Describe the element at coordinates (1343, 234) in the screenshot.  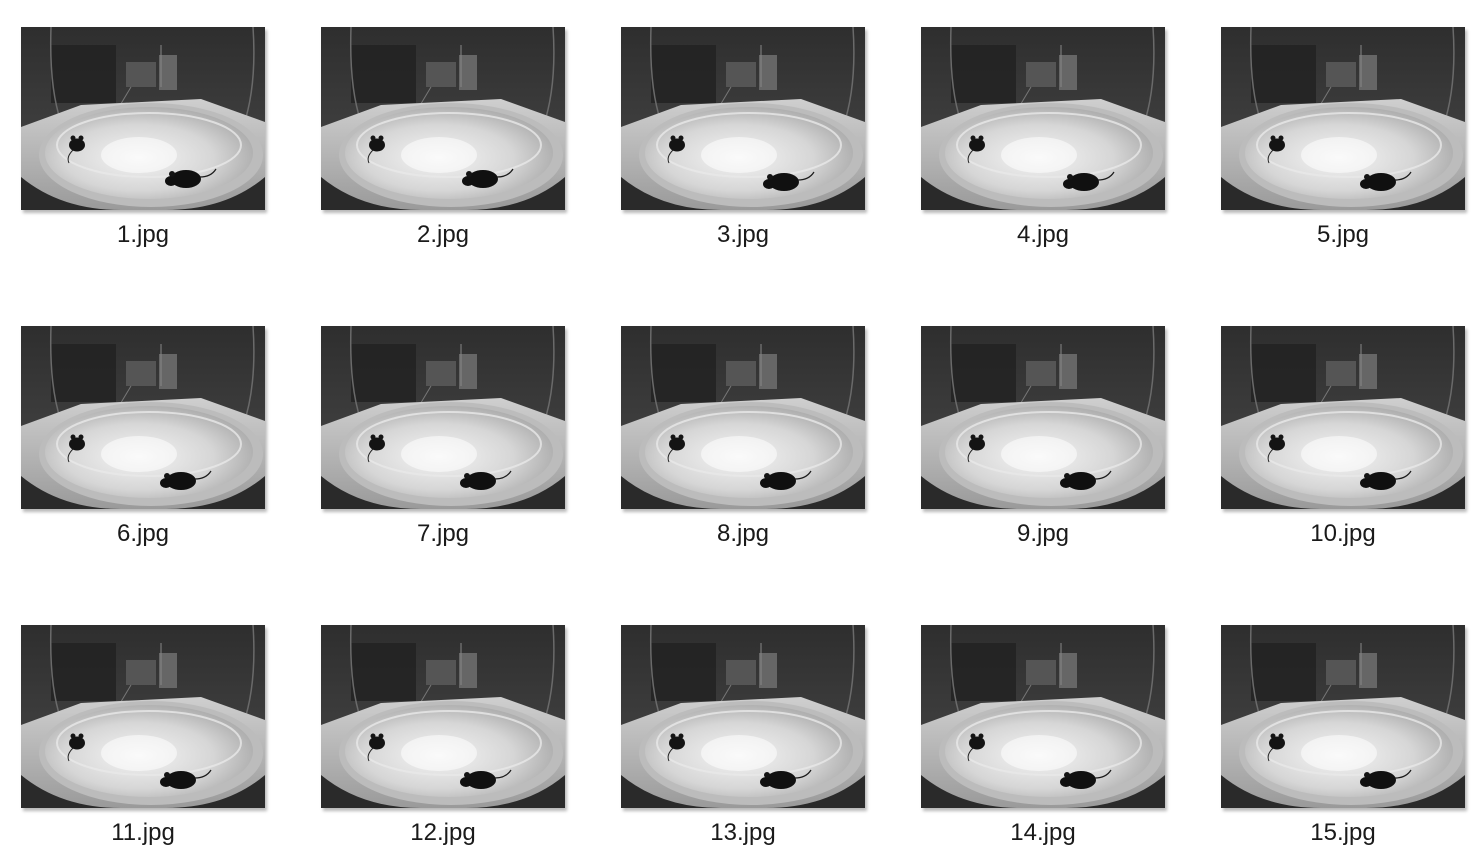
I see `file-name-label: 5.jpg` at that location.